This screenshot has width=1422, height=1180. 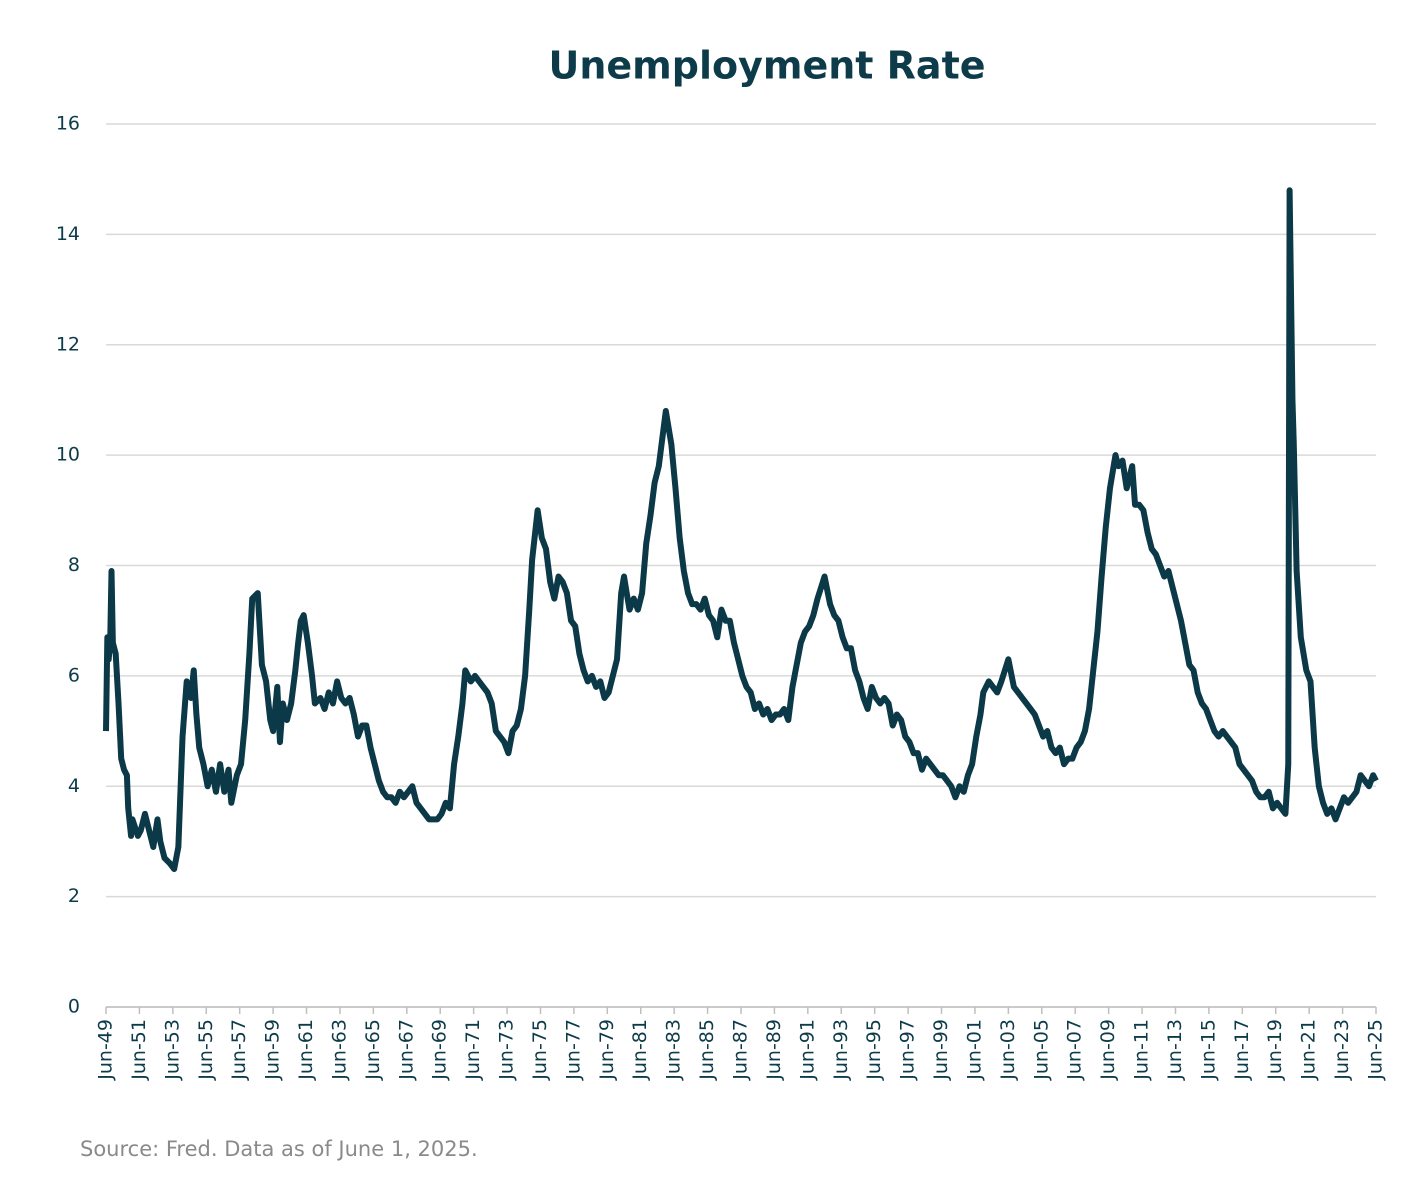 I want to click on y-tick-label: 10, so click(x=68, y=455).